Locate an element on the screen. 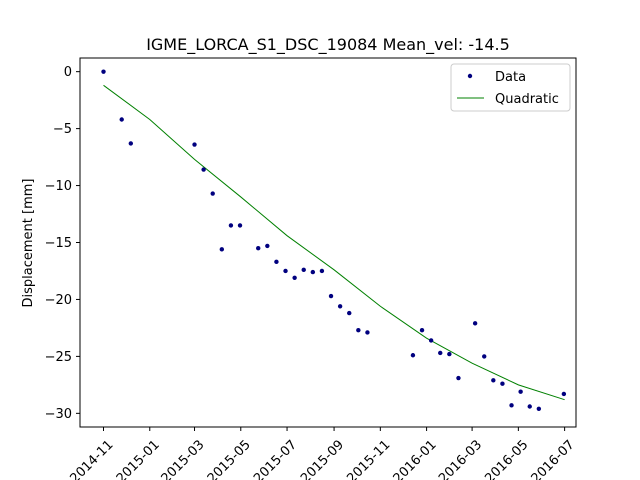 The width and height of the screenshot is (640, 480). legend: Data Quadratic is located at coordinates (510, 87).